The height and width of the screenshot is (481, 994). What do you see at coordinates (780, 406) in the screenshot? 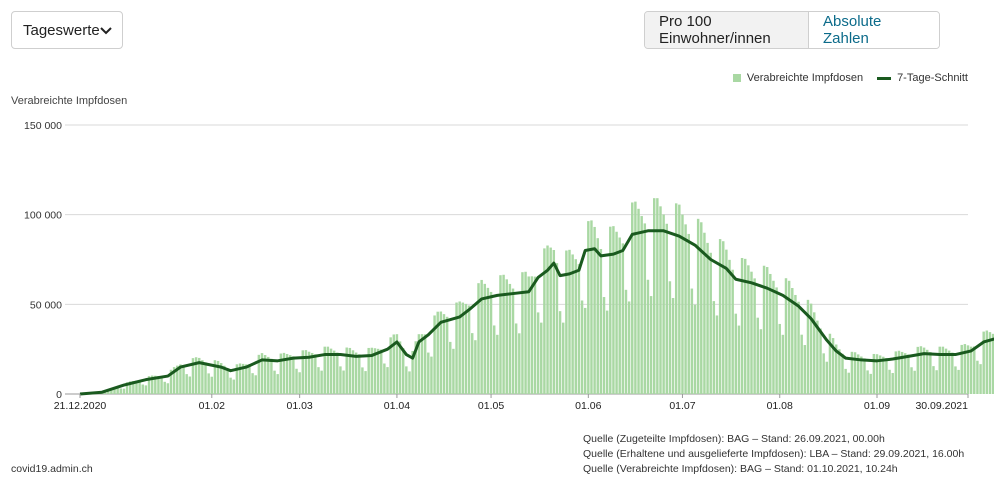
I see `x-tick-label: 01.08` at bounding box center [780, 406].